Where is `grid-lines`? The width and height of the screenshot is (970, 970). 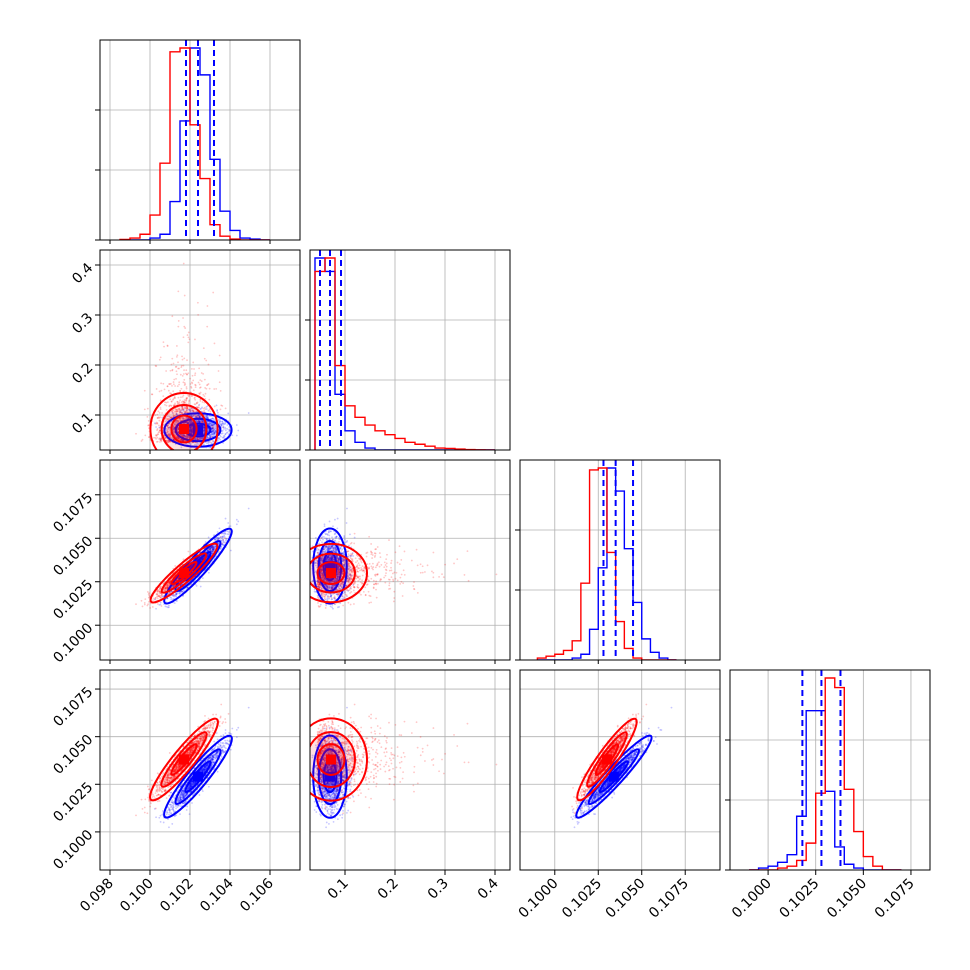
grid-lines is located at coordinates (200, 560).